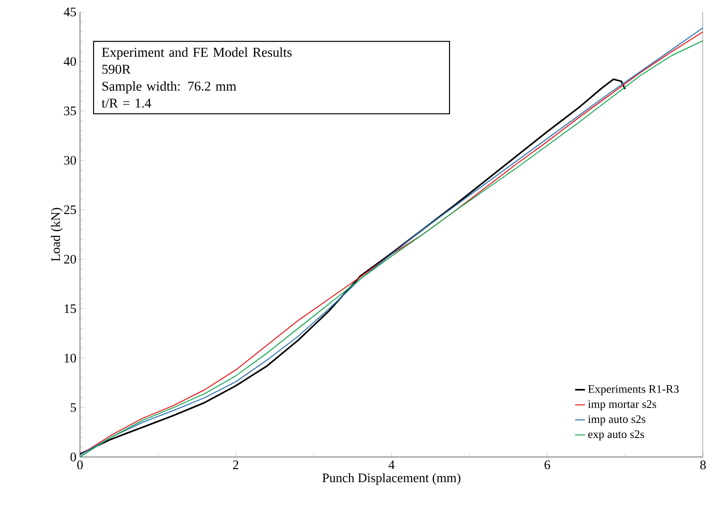 The height and width of the screenshot is (529, 709). I want to click on y-tick-label: 40, so click(70, 61).